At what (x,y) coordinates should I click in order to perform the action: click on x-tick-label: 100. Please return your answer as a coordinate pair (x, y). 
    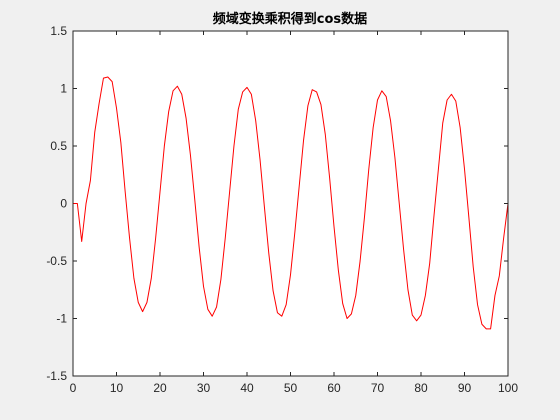
    Looking at the image, I should click on (508, 388).